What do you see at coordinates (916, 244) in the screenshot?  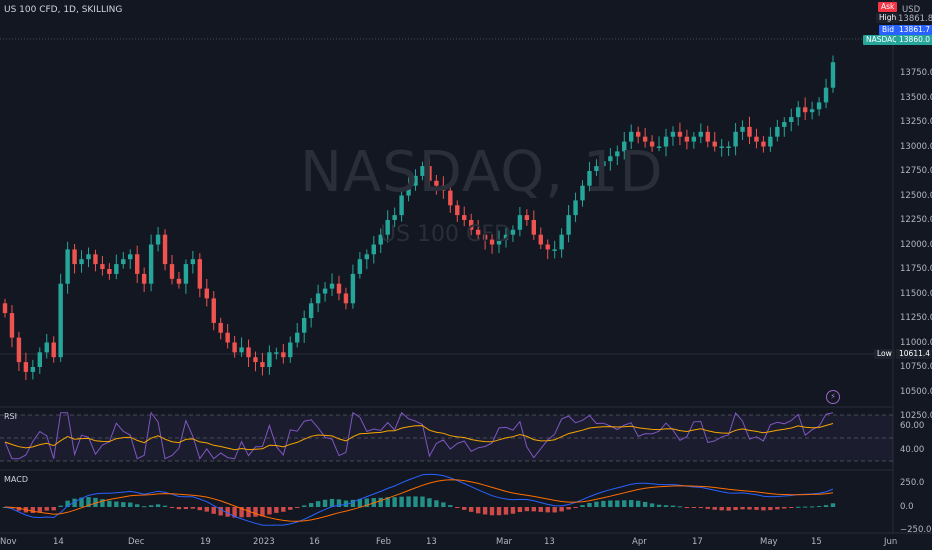 I see `price-tick: 12000.0` at bounding box center [916, 244].